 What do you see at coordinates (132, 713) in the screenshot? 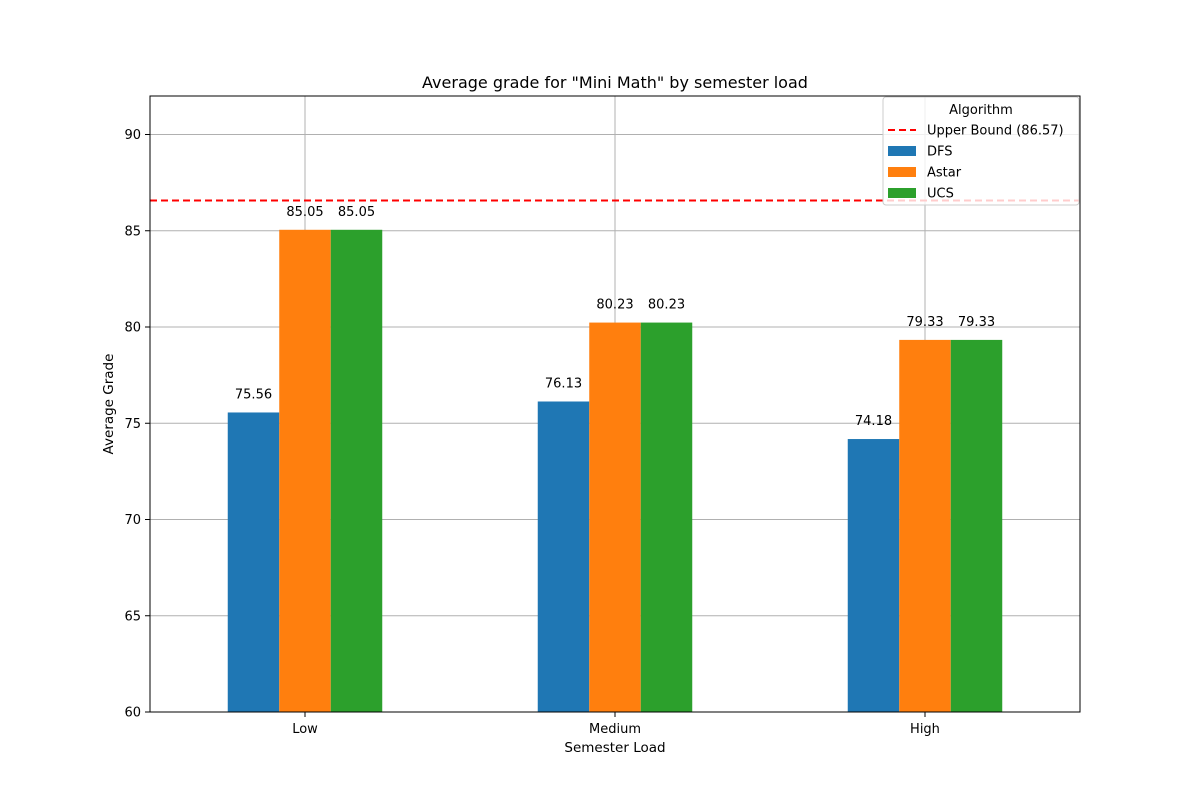
I see `y-tick-label: 60` at bounding box center [132, 713].